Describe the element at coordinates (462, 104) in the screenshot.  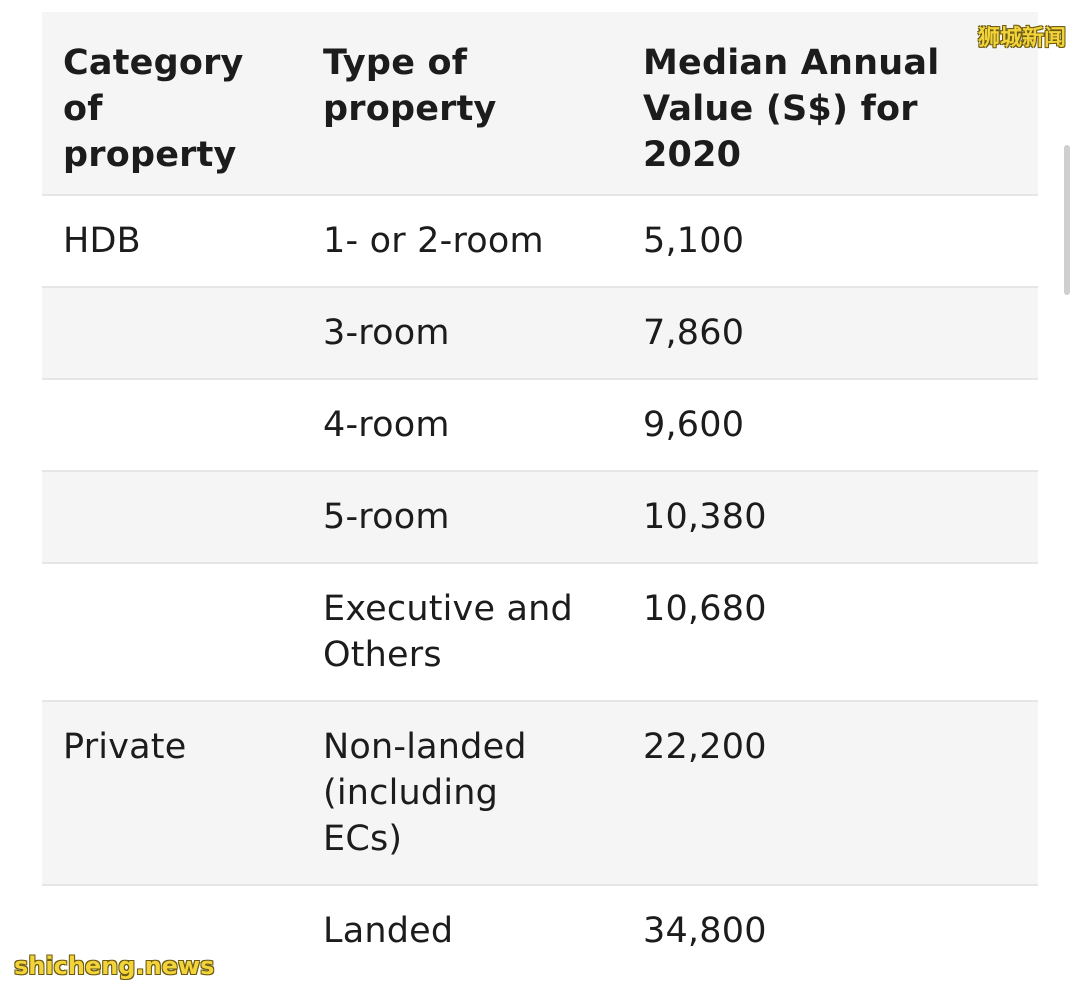
I see `header-type: Type of property` at that location.